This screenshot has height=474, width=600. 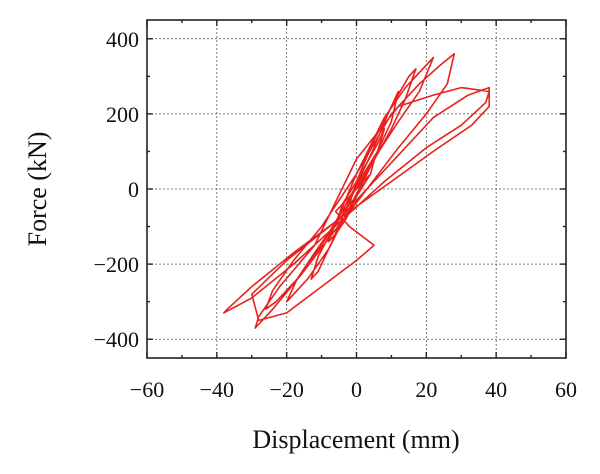 I want to click on y-tick-label: 0, so click(x=133, y=189).